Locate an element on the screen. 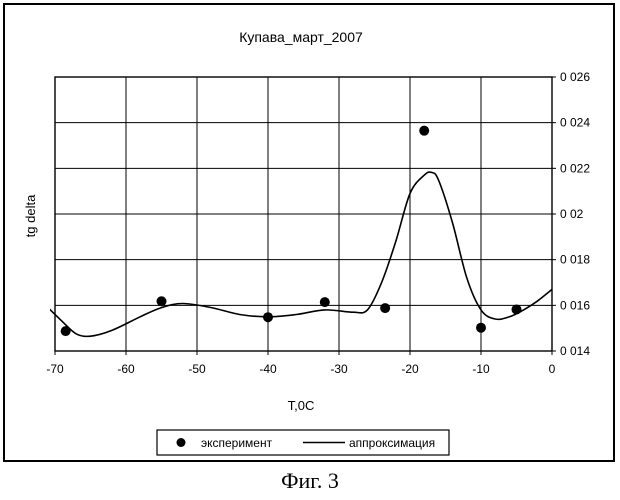 This screenshot has width=620, height=500. y-tick-label: 0 022 is located at coordinates (575, 168).